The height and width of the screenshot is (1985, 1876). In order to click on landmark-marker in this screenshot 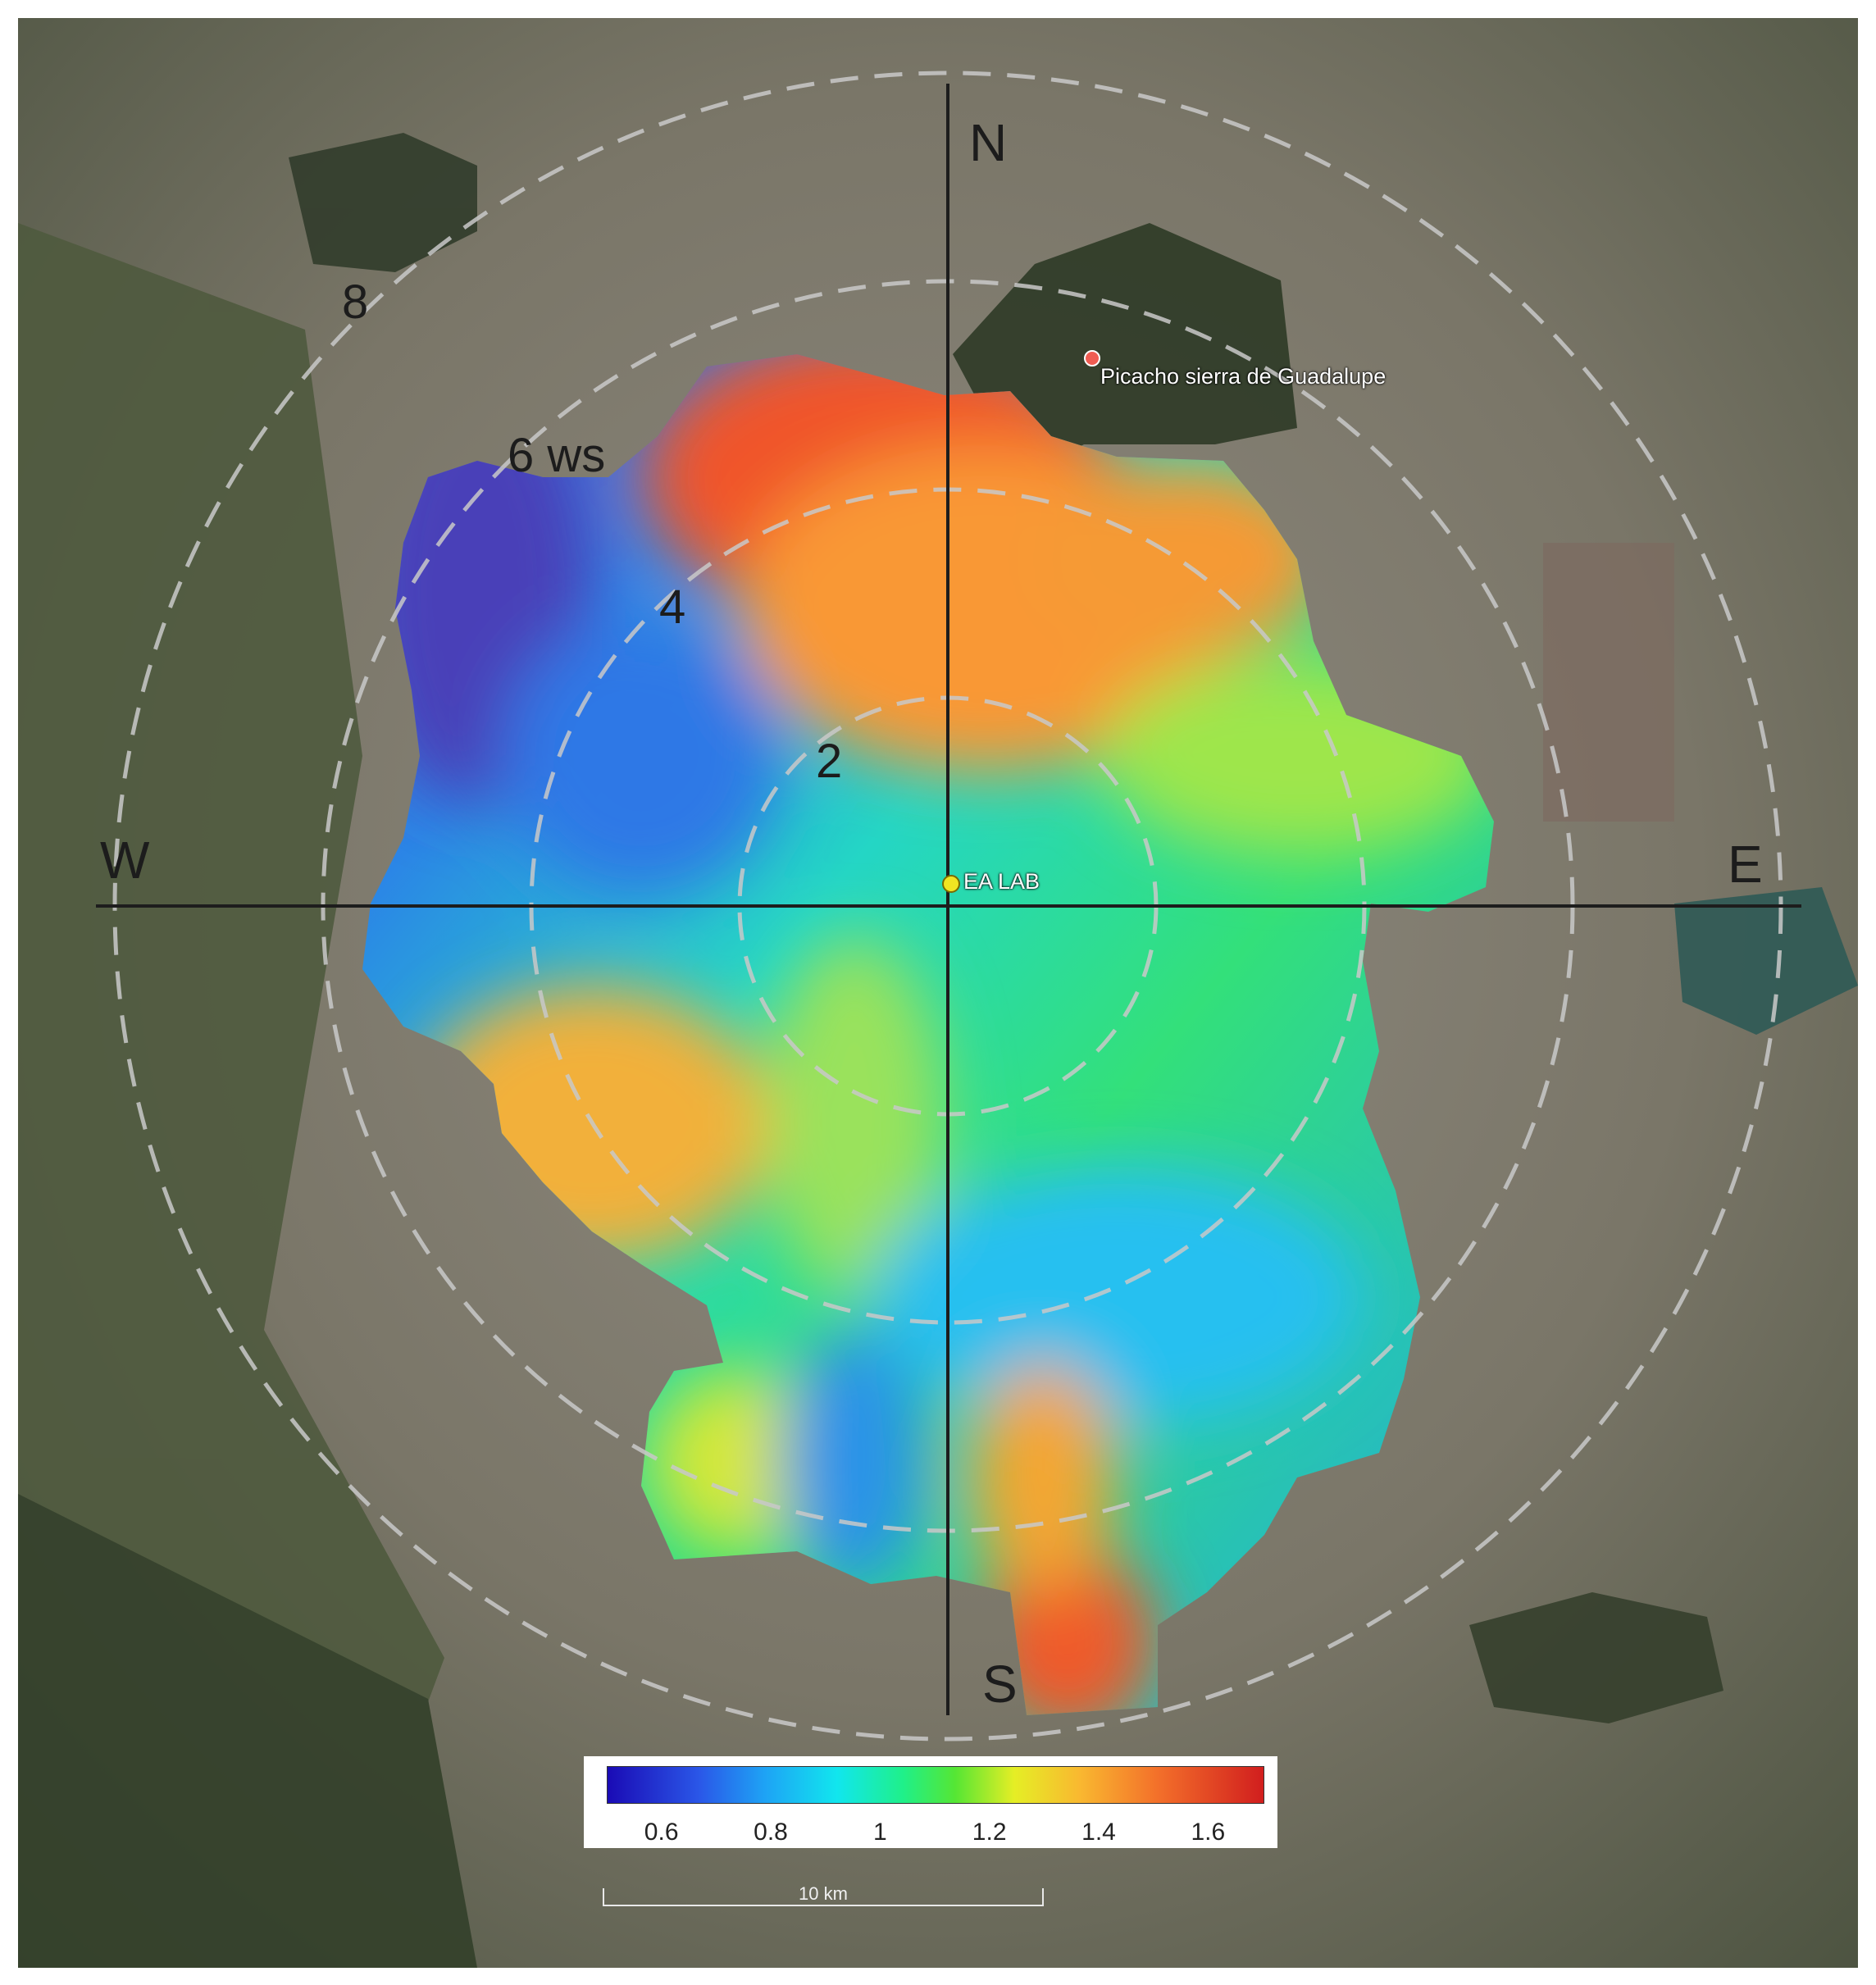, I will do `click(1092, 358)`.